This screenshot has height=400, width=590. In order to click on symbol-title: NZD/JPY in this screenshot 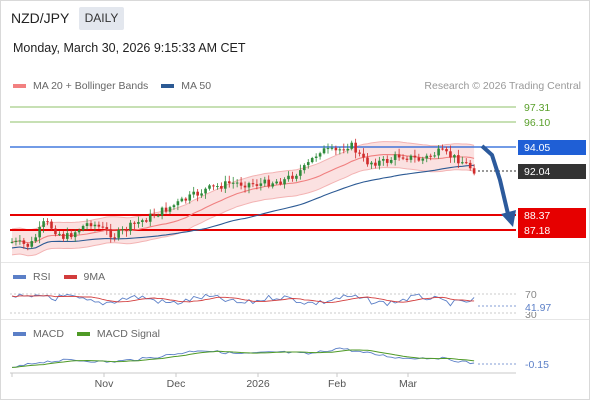, I will do `click(40, 18)`.